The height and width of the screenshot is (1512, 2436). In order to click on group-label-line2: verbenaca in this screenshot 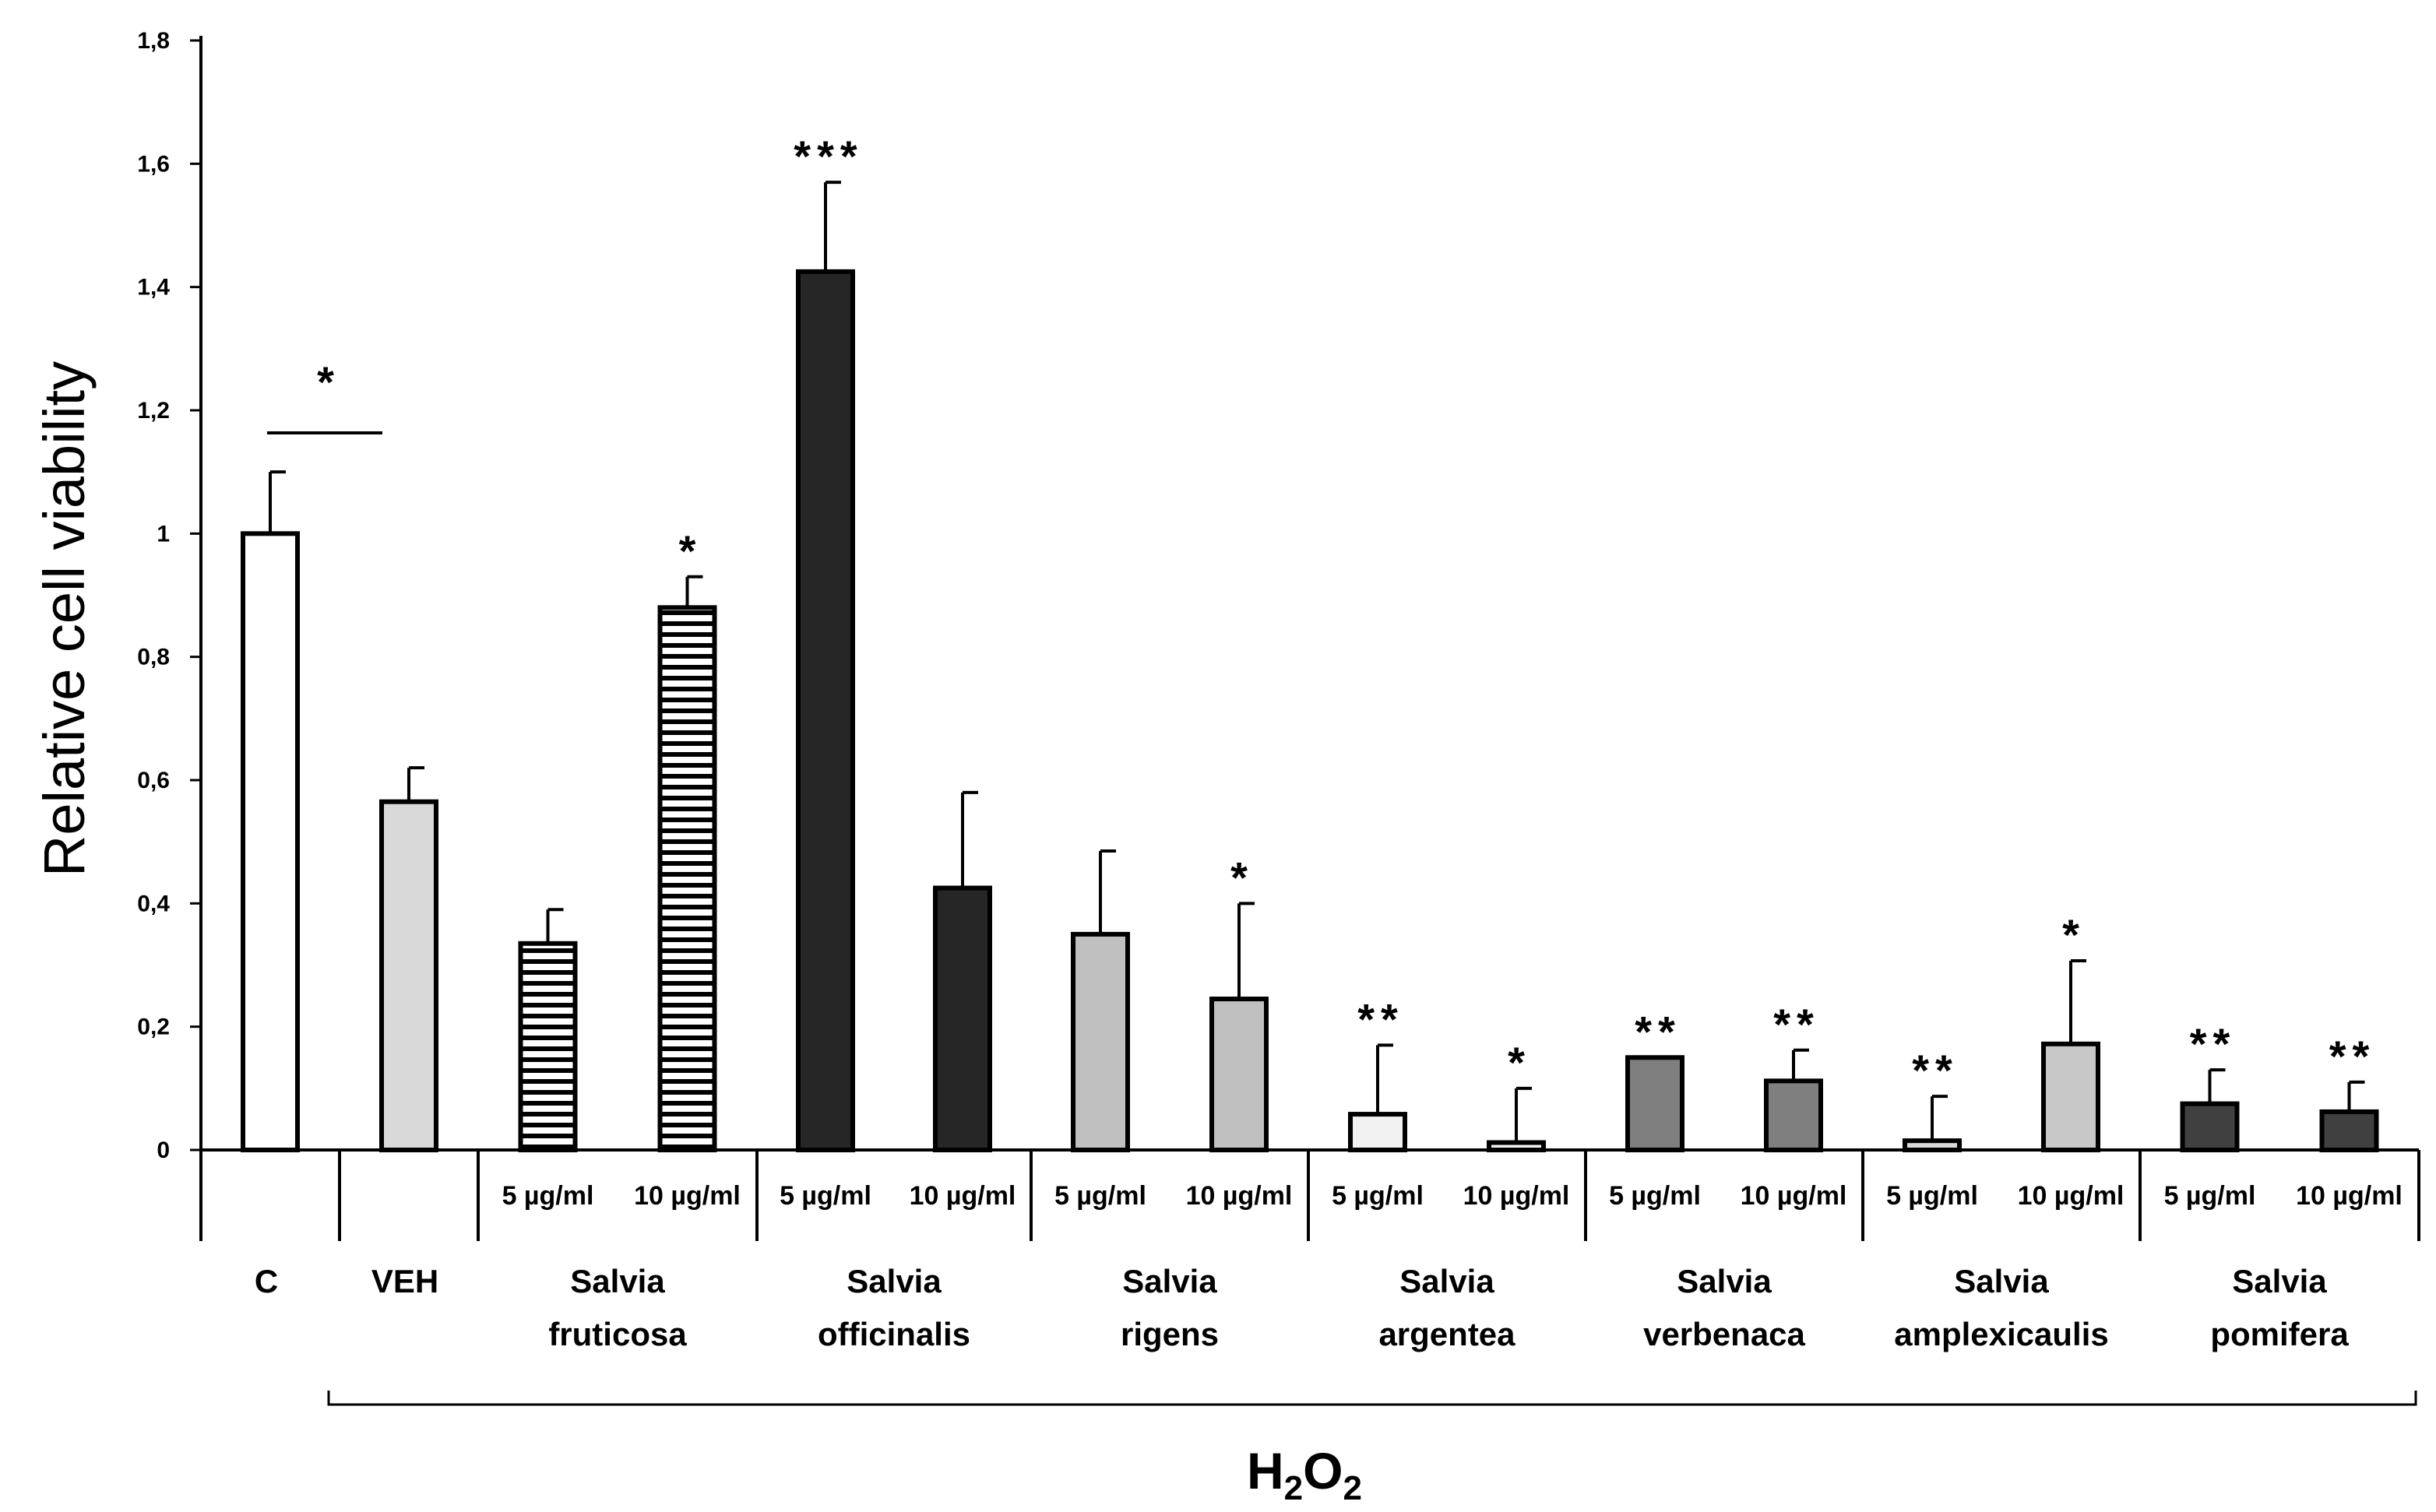, I will do `click(1724, 1334)`.